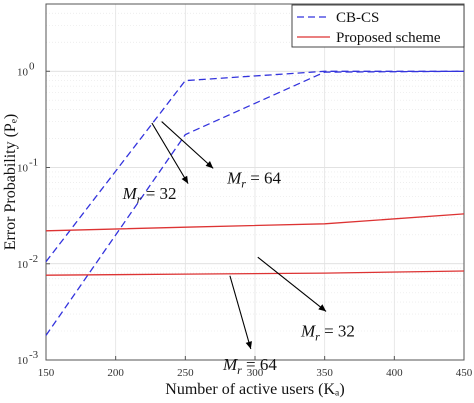  Describe the element at coordinates (10, 182) in the screenshot. I see `y-axis-label: Error Probability (Pₑ)` at that location.